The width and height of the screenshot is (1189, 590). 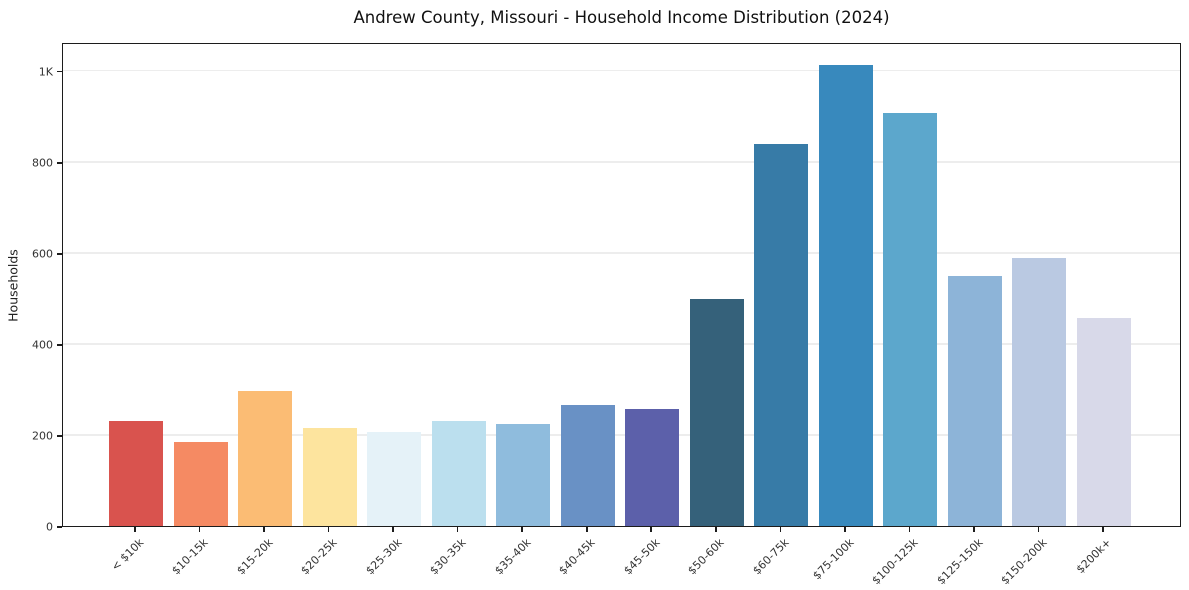 What do you see at coordinates (458, 473) in the screenshot?
I see `bar-30-35k` at bounding box center [458, 473].